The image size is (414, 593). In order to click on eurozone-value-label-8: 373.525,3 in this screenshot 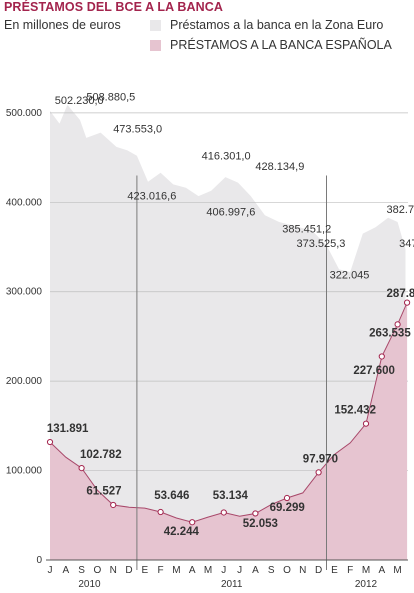, I will do `click(320, 244)`.